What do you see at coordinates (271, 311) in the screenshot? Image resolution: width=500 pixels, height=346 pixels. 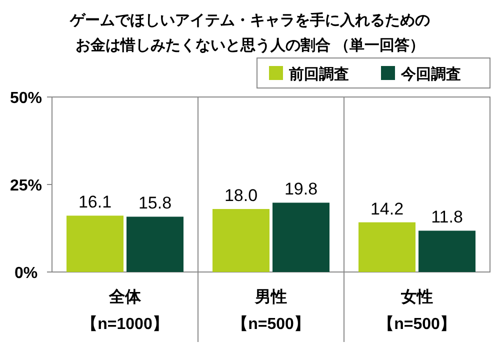 I see `x-tick-label: 男性【n=500】` at bounding box center [271, 311].